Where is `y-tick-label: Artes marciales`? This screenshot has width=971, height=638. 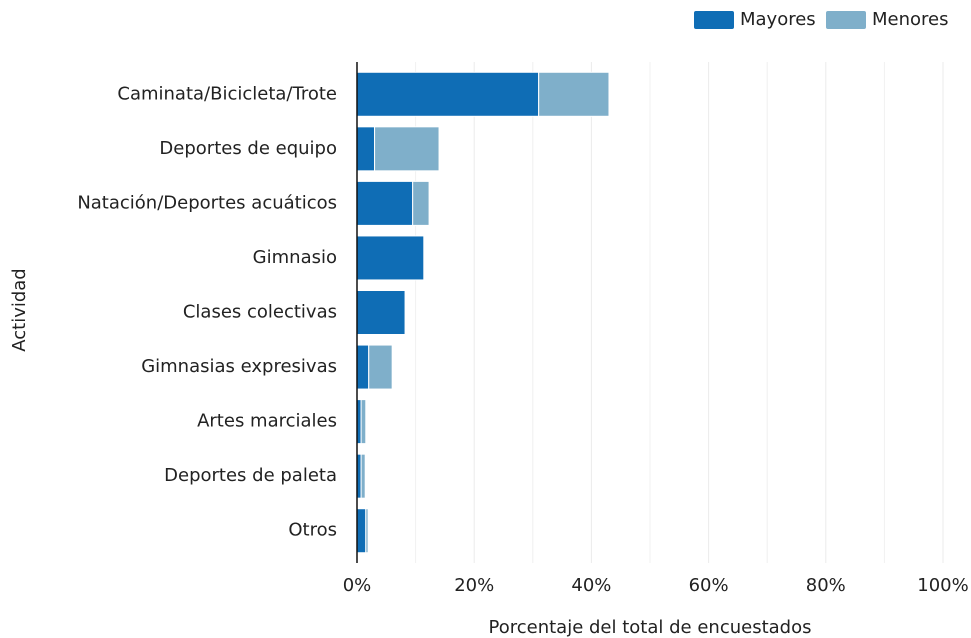
y-tick-label: Artes marciales is located at coordinates (267, 421).